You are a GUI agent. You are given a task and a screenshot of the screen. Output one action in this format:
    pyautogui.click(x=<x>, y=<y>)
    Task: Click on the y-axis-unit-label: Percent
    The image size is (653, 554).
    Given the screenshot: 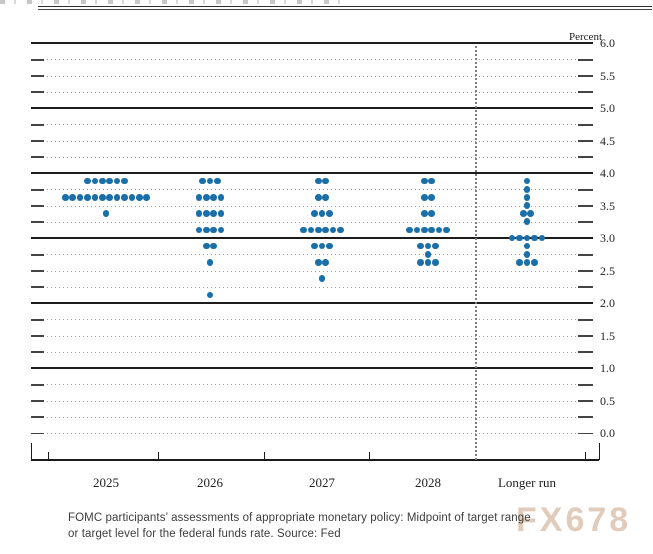 What is the action you would take?
    pyautogui.click(x=585, y=37)
    